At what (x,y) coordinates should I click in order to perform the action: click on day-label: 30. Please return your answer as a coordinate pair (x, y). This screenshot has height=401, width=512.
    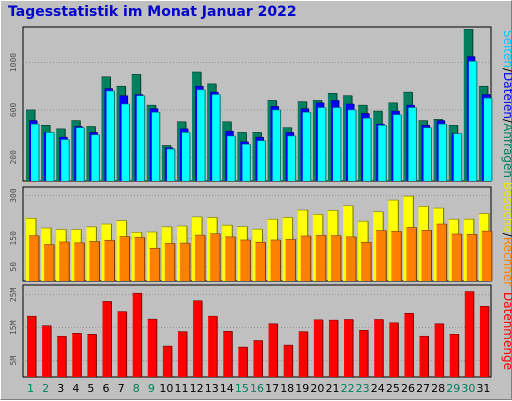
    Looking at the image, I should click on (468, 388).